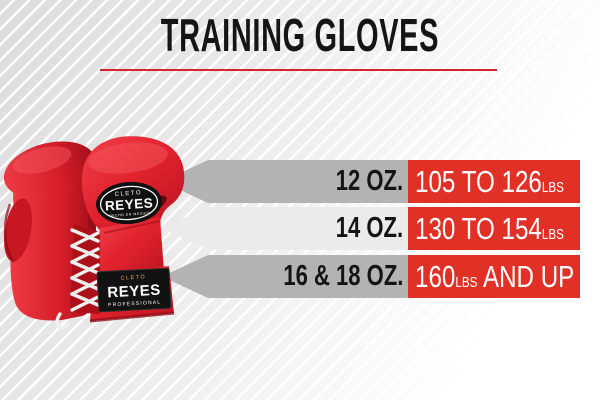 This screenshot has width=600, height=400. Describe the element at coordinates (285, 181) in the screenshot. I see `size-band: 12 OZ.` at that location.